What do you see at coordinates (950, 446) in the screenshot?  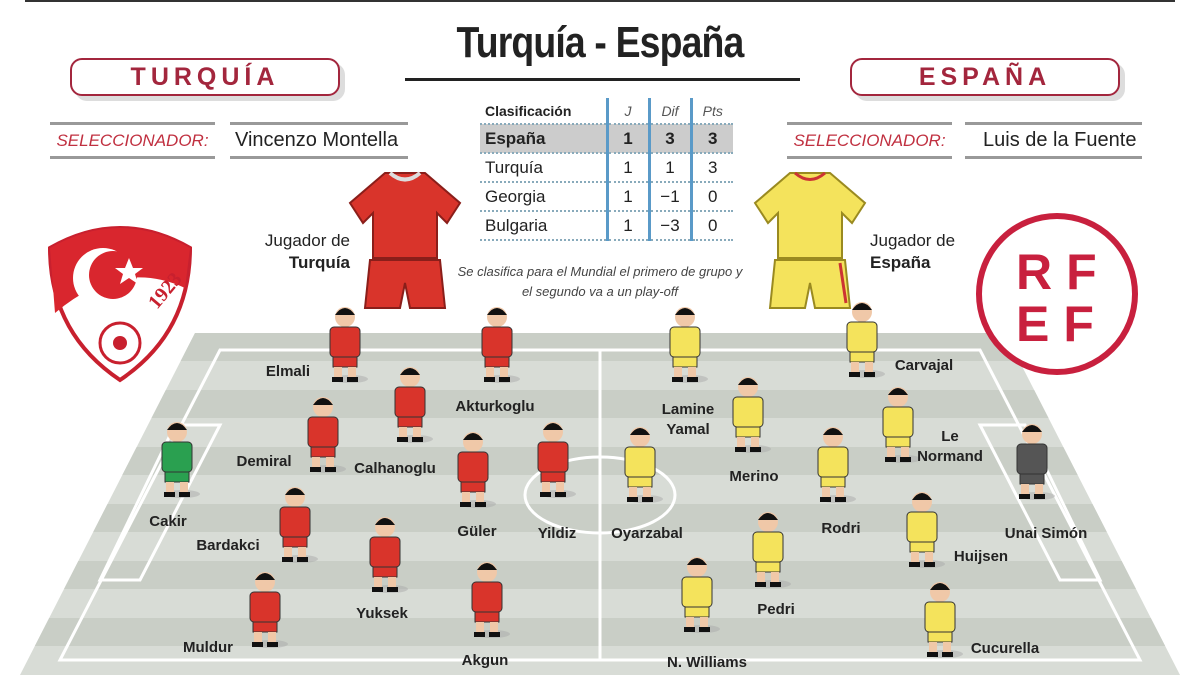 I see `player-name: Le Normand` at bounding box center [950, 446].